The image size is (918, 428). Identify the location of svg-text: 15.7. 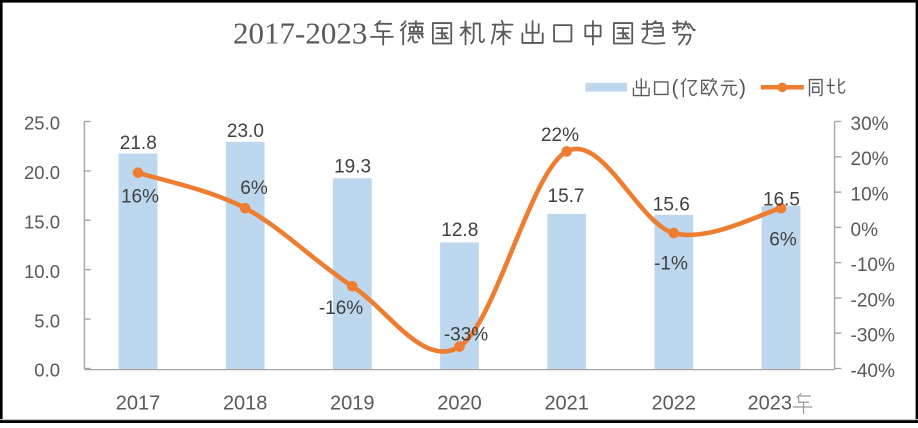
(566, 196).